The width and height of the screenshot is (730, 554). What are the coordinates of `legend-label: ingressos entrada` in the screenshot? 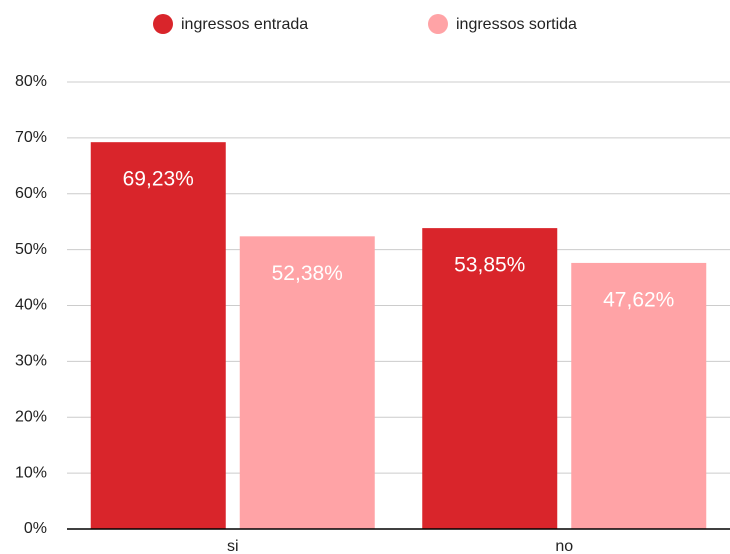 It's located at (244, 24).